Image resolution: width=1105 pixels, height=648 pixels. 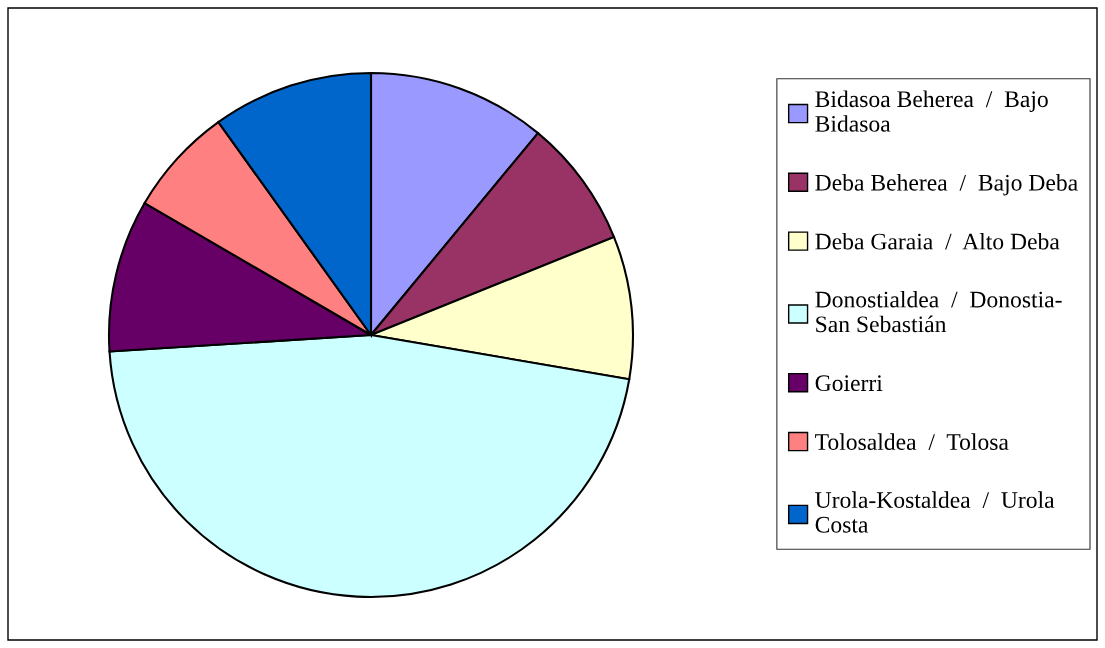 I want to click on legend-label: Urola-Kostaldea / Urola Costa, so click(x=935, y=512).